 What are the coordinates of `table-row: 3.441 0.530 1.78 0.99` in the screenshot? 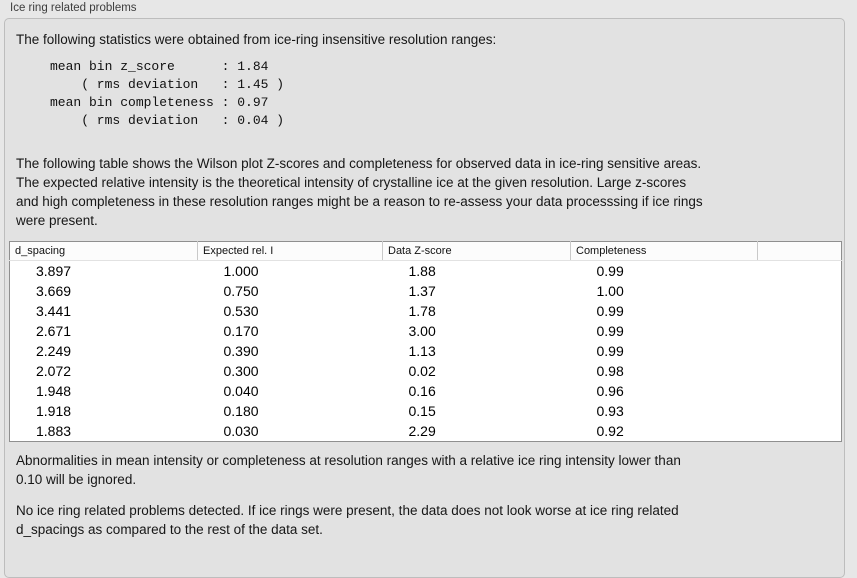 It's located at (426, 311).